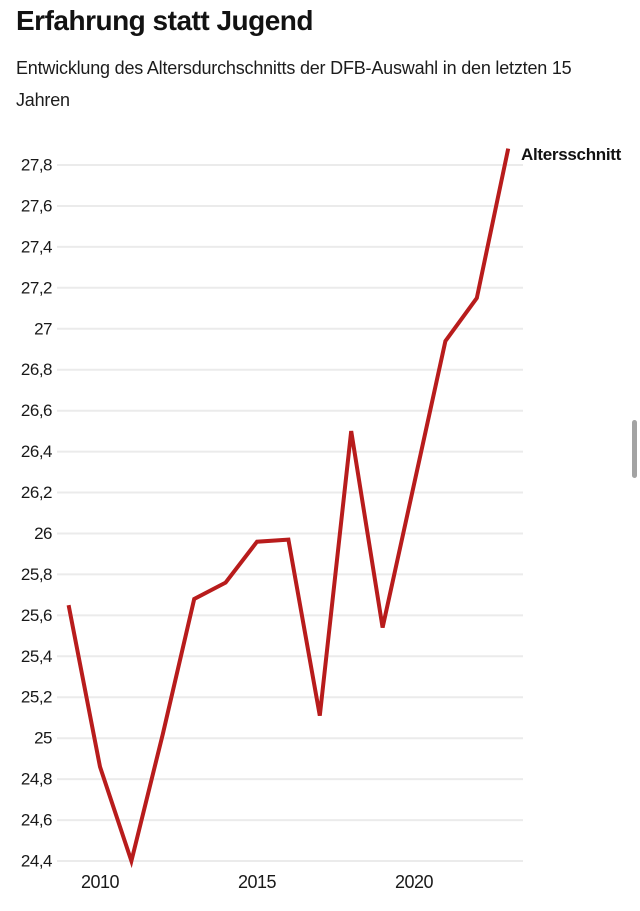  Describe the element at coordinates (36, 615) in the screenshot. I see `y-tick-label: 25,6` at that location.